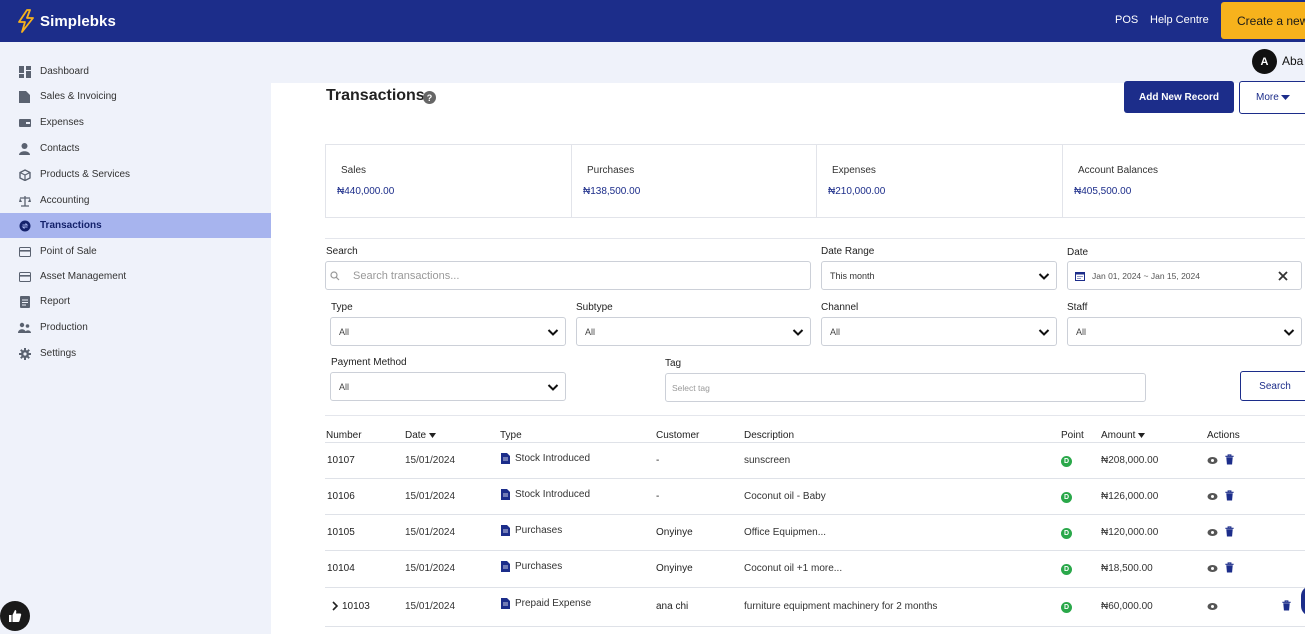 Image resolution: width=1305 pixels, height=634 pixels. What do you see at coordinates (135, 148) in the screenshot?
I see `sidebar-item-contacts: Contacts` at bounding box center [135, 148].